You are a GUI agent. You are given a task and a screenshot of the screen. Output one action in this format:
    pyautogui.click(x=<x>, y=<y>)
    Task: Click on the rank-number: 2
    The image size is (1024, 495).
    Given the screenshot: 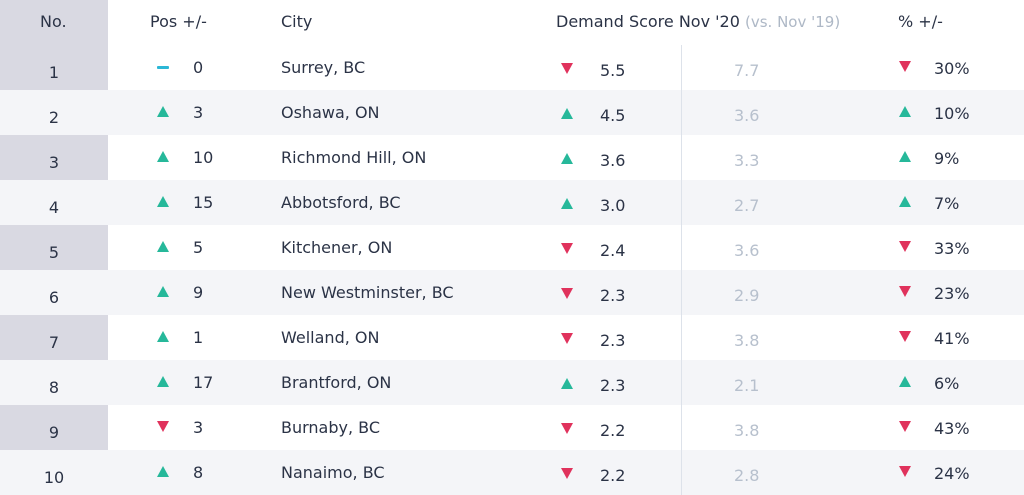 What is the action you would take?
    pyautogui.click(x=54, y=117)
    